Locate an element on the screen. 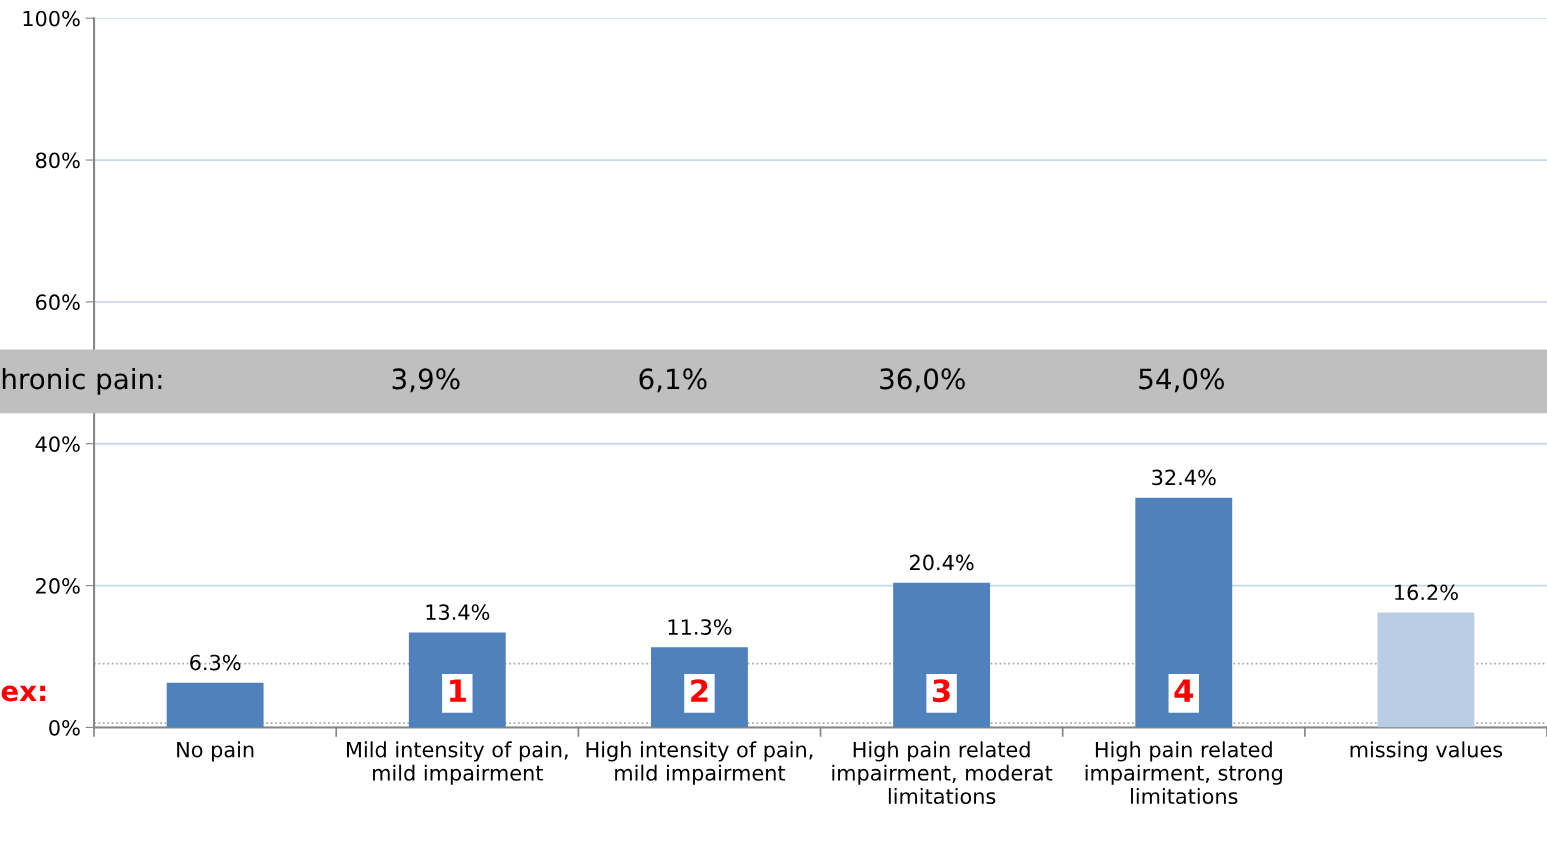 The image size is (1547, 866). y-tick-label: 40% is located at coordinates (57, 444).